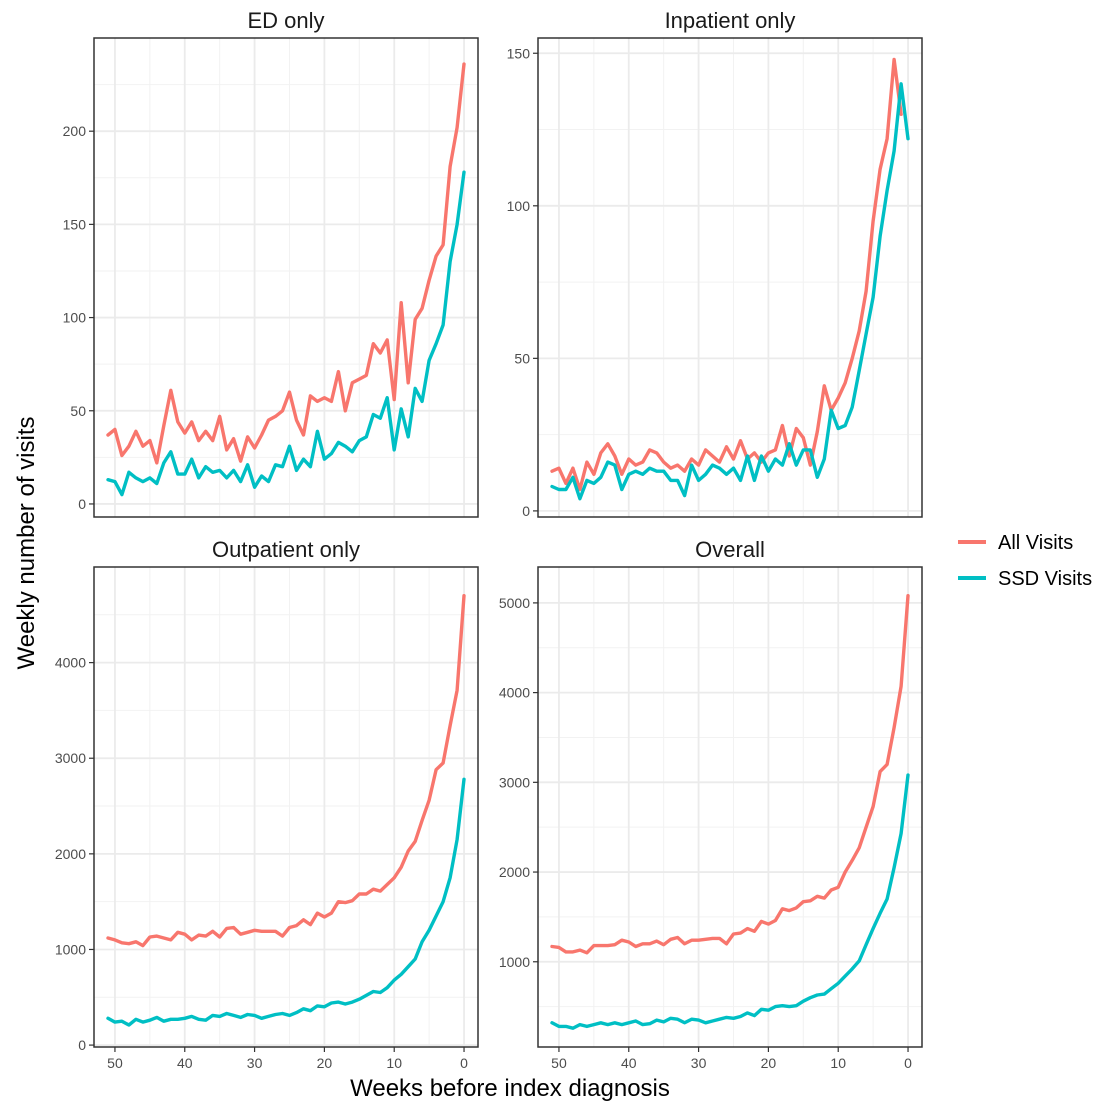 The image size is (1111, 1105). I want to click on legend: All Visits SSD Visits, so click(1025, 561).